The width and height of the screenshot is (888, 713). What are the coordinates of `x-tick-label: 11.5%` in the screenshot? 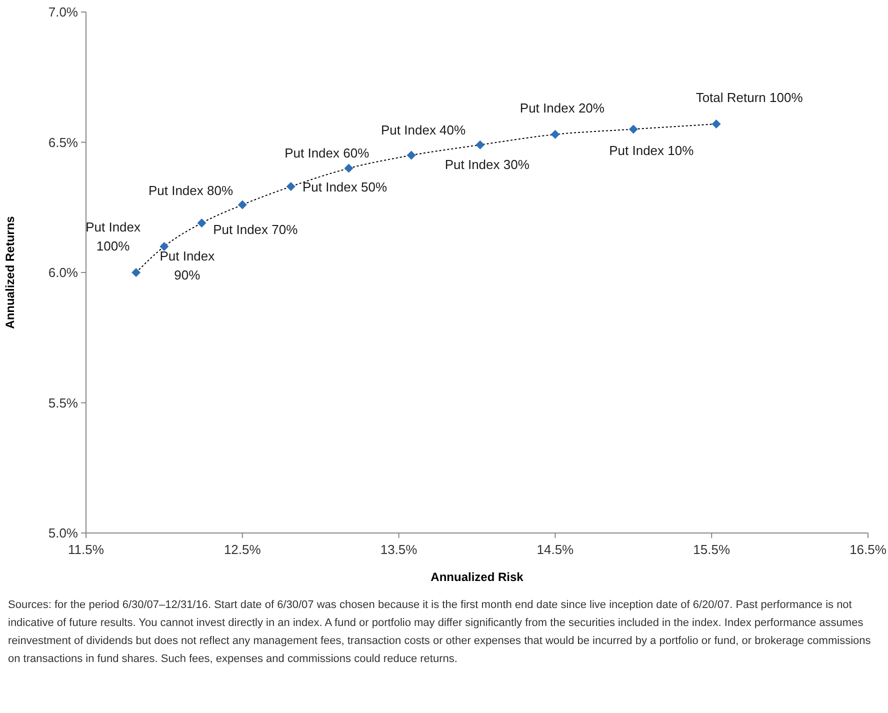 It's located at (86, 549).